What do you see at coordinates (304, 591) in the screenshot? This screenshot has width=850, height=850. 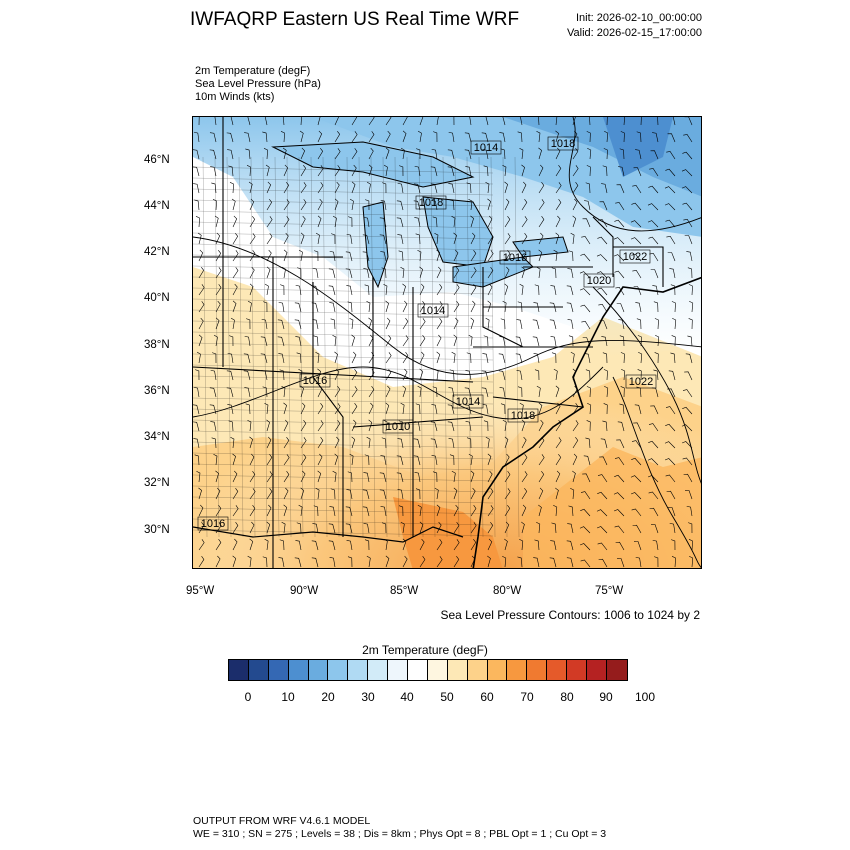 I see `lon-label: 90°W` at bounding box center [304, 591].